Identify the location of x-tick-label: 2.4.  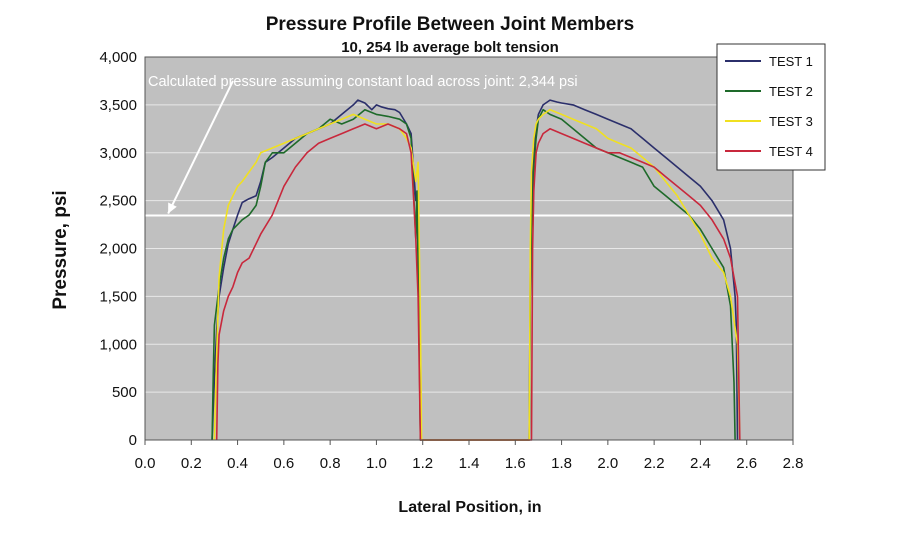
(700, 463).